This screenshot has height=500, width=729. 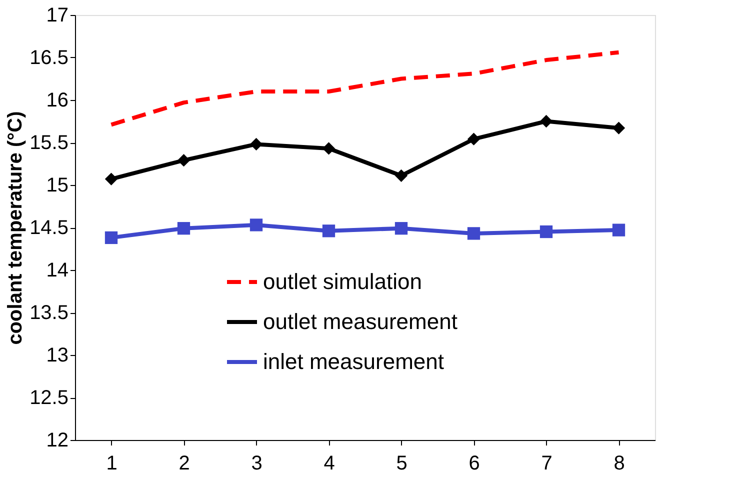 I want to click on x-tick-label: 4, so click(x=329, y=463).